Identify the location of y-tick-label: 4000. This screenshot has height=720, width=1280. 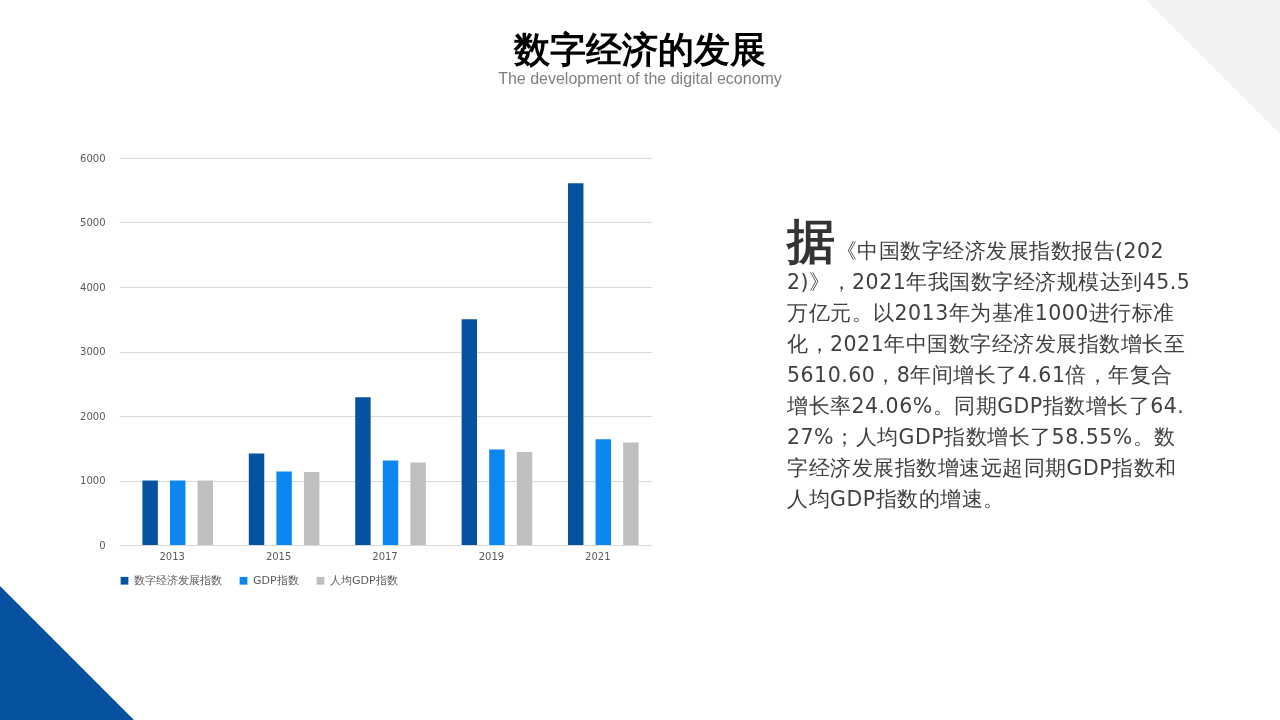
(93, 287).